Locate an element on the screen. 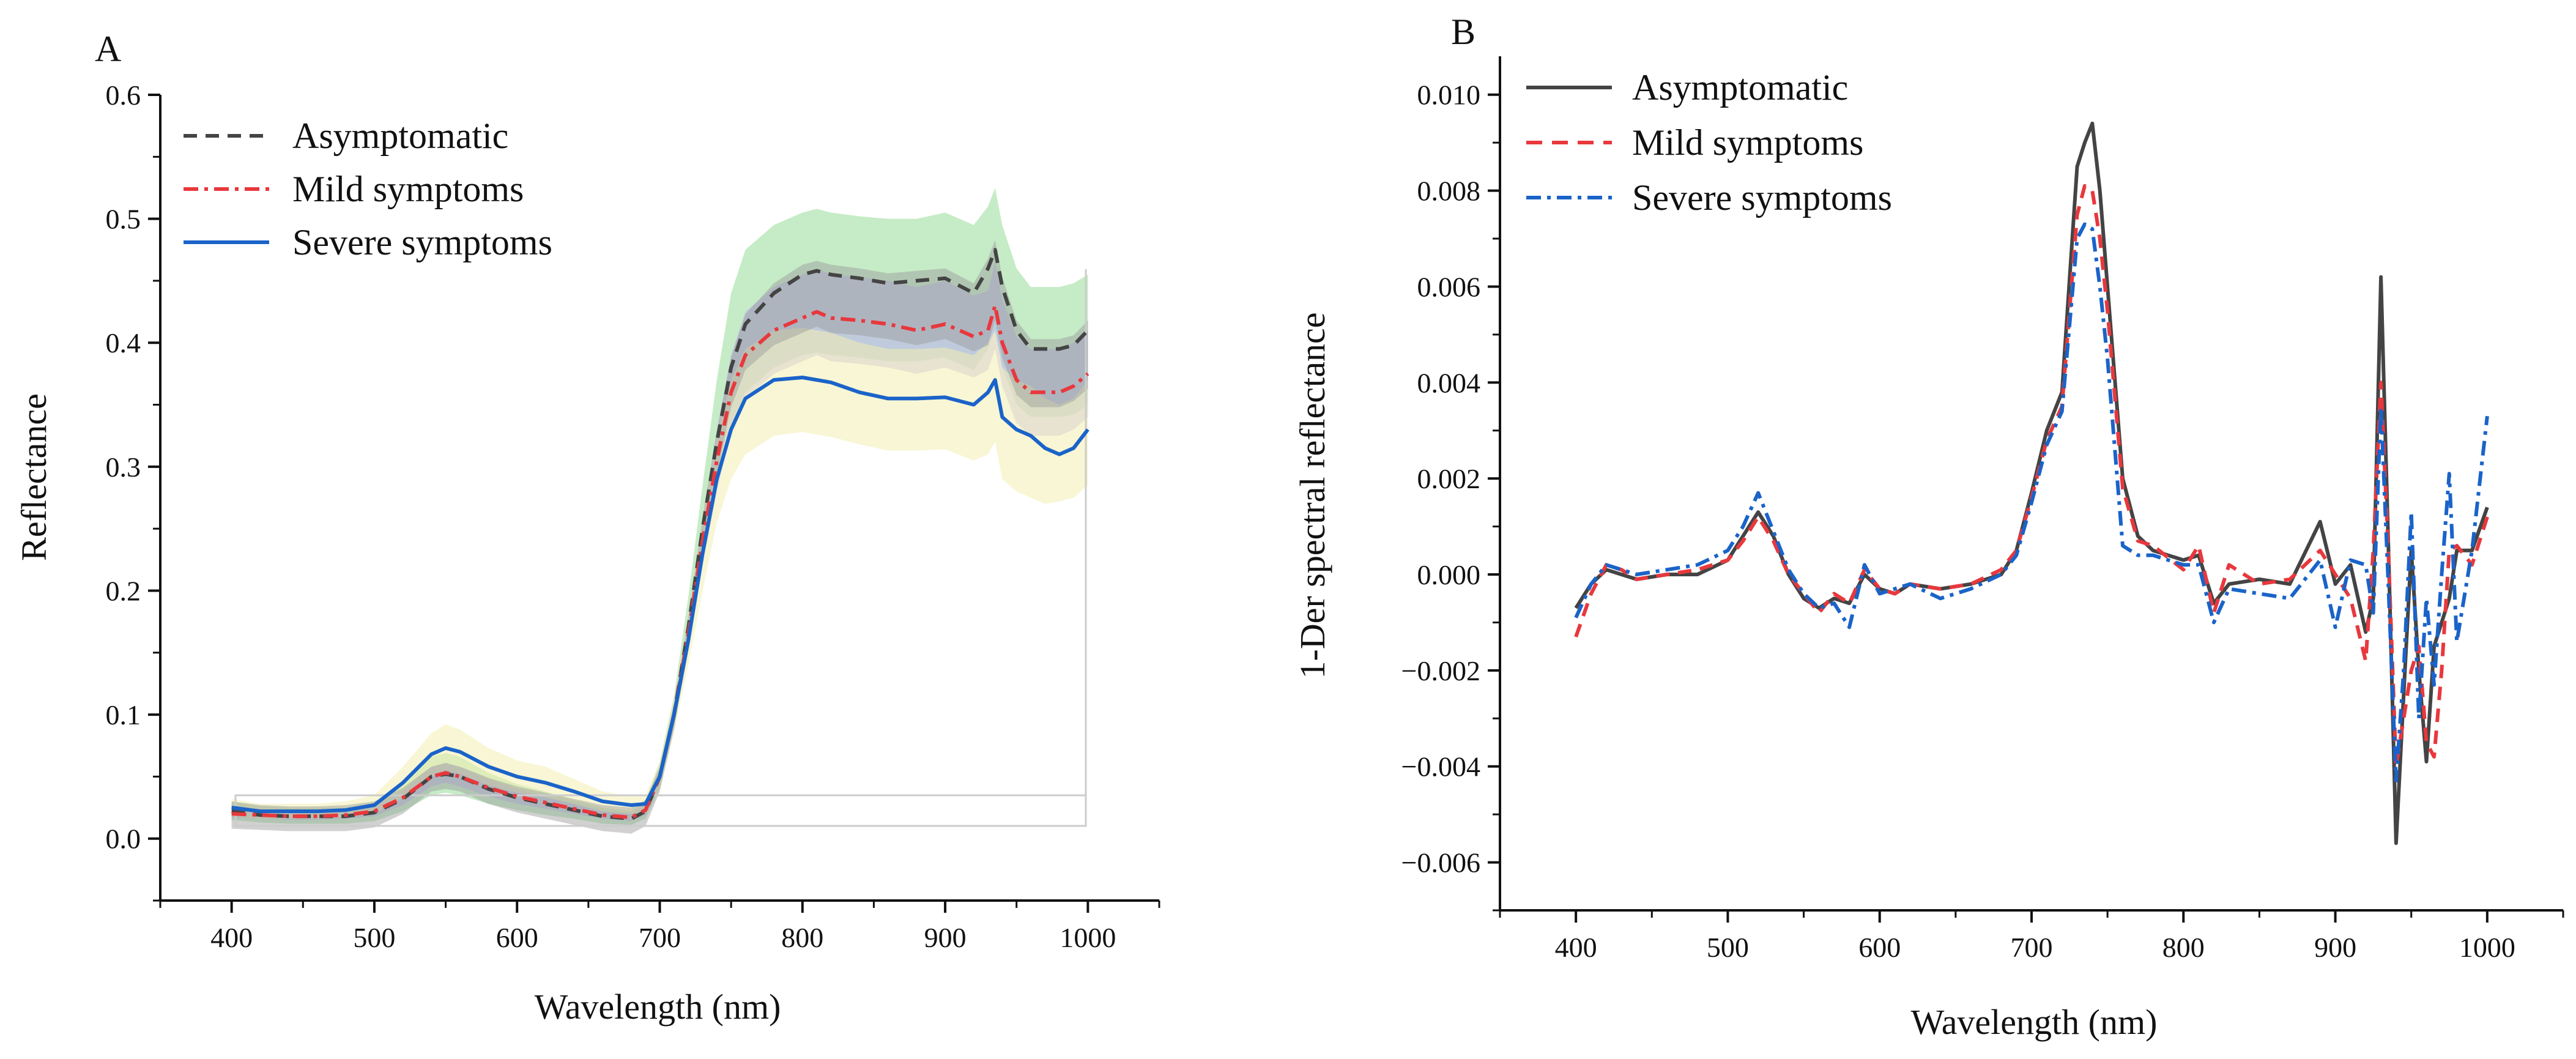 The image size is (2576, 1059). panel-b-xlabel: Wavelength (nm) is located at coordinates (2034, 1022).